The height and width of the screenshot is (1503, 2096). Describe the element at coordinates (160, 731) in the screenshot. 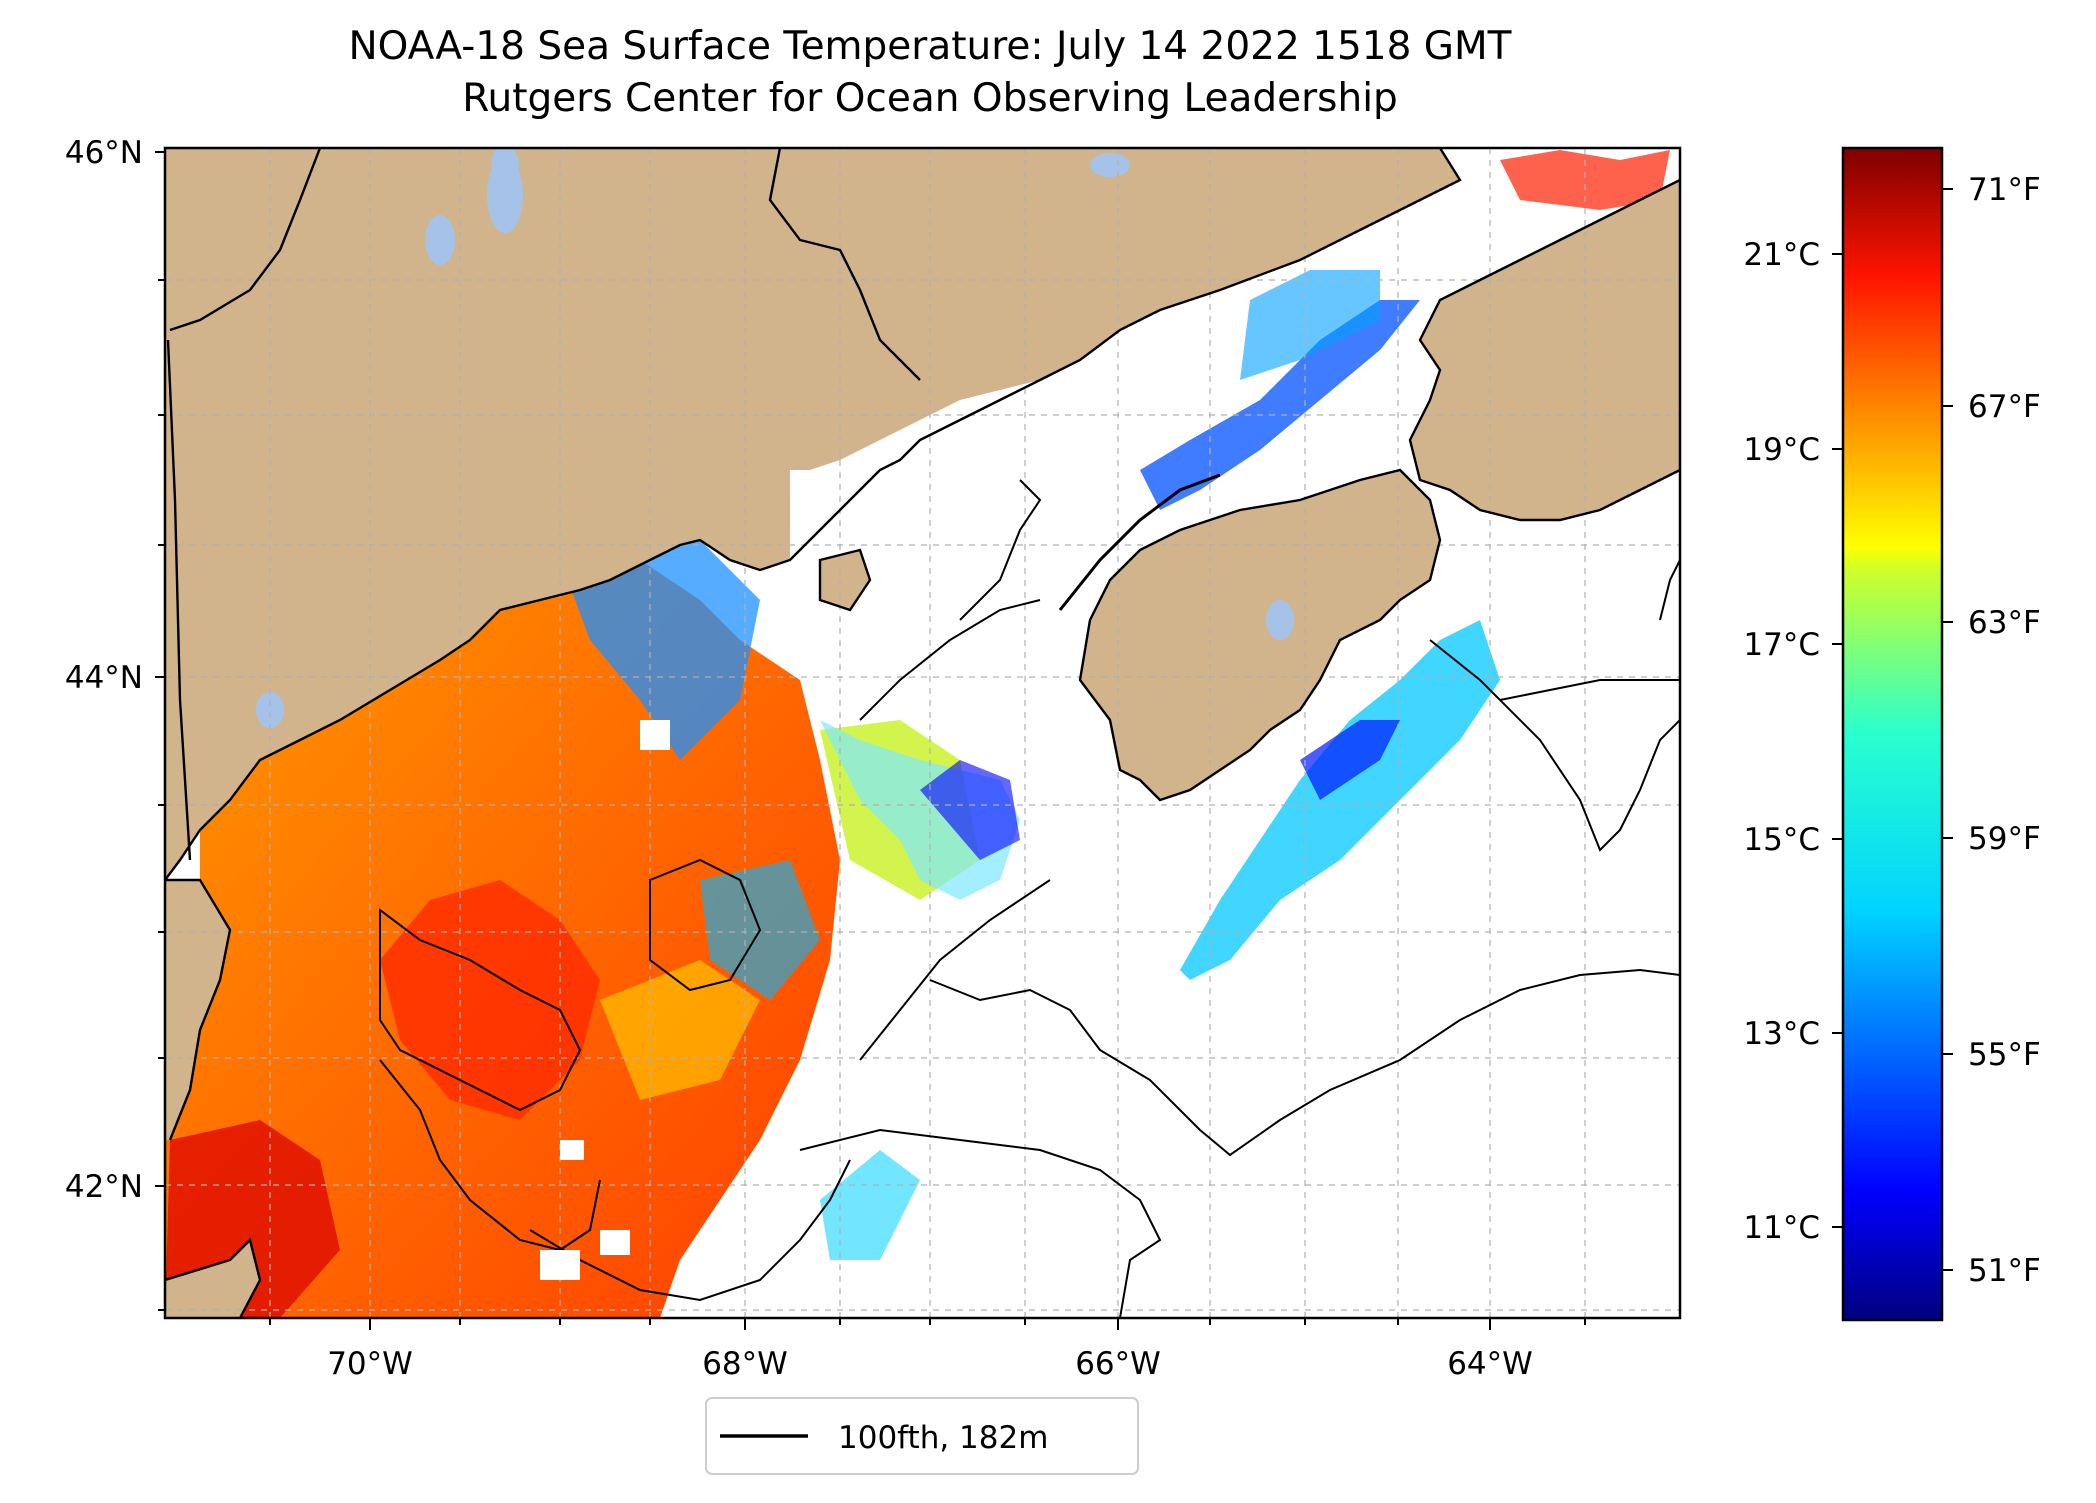

I see `lat-tick-marks` at that location.